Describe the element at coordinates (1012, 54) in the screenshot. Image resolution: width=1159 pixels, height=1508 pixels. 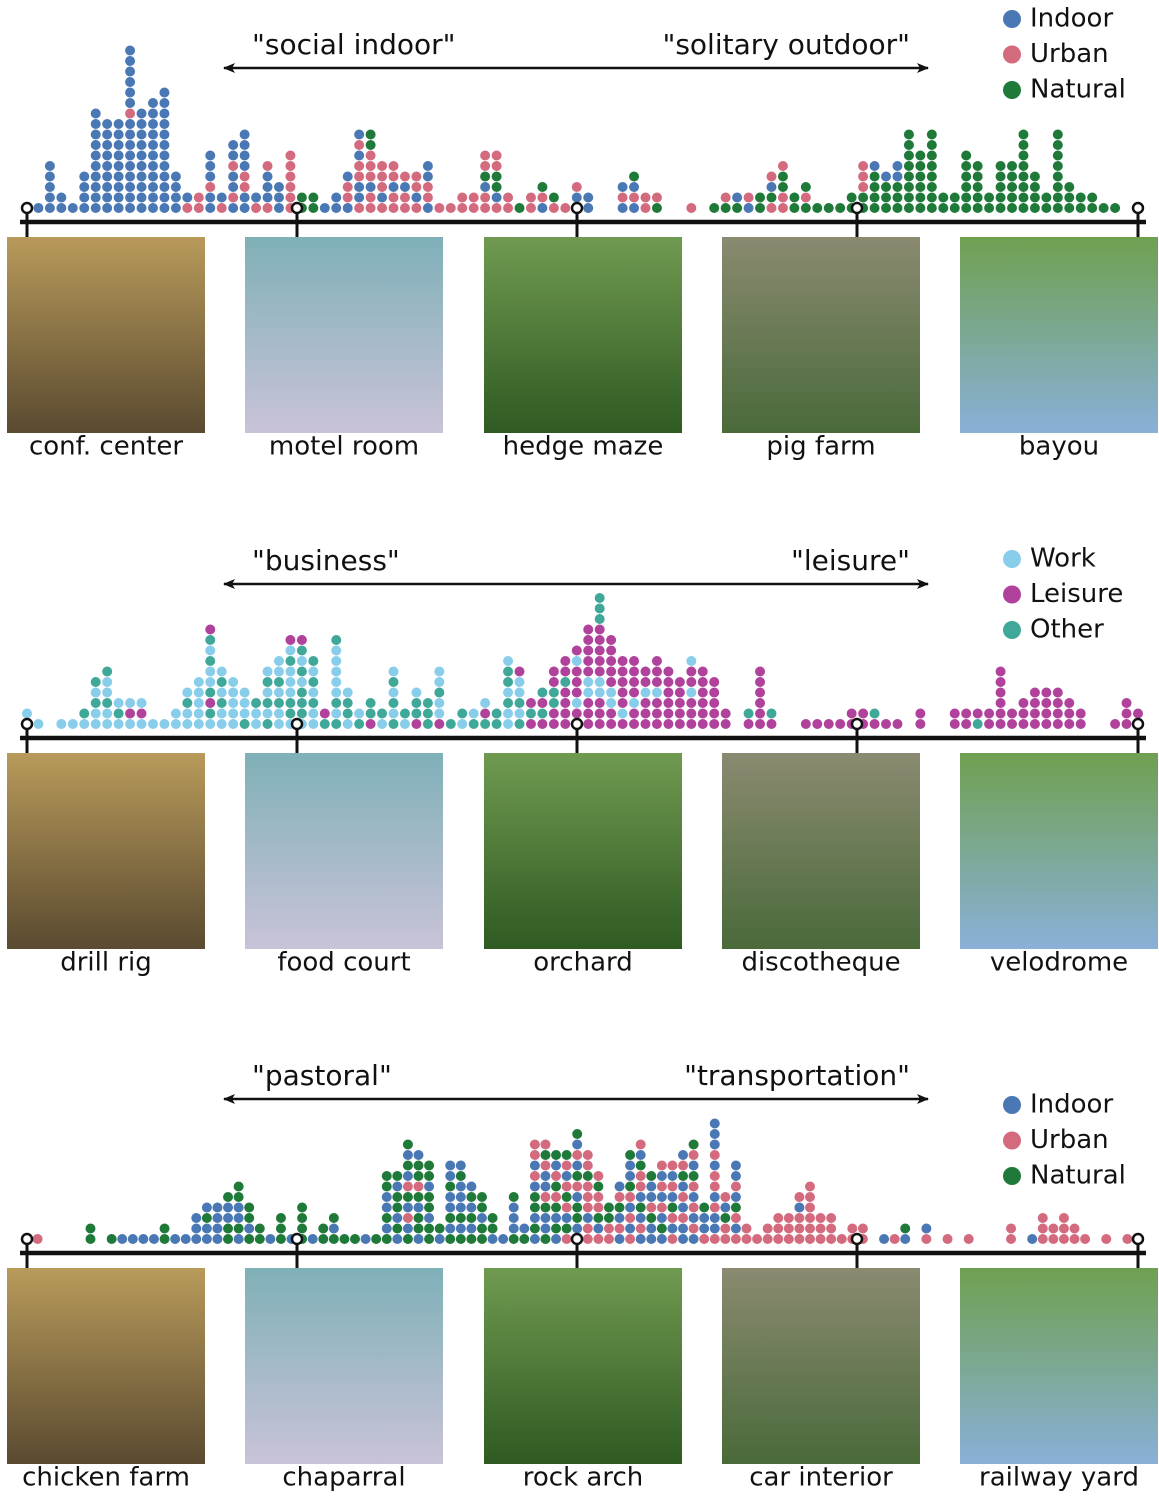
I see `legend-swatch` at that location.